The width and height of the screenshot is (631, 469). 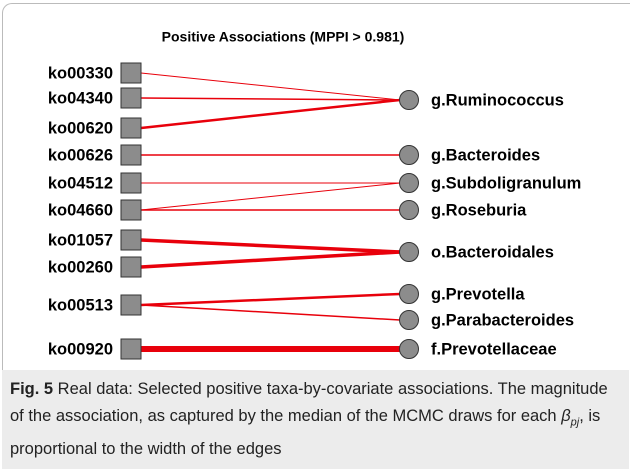 I want to click on right-node-label: g.Parabacteroides, so click(x=502, y=320).